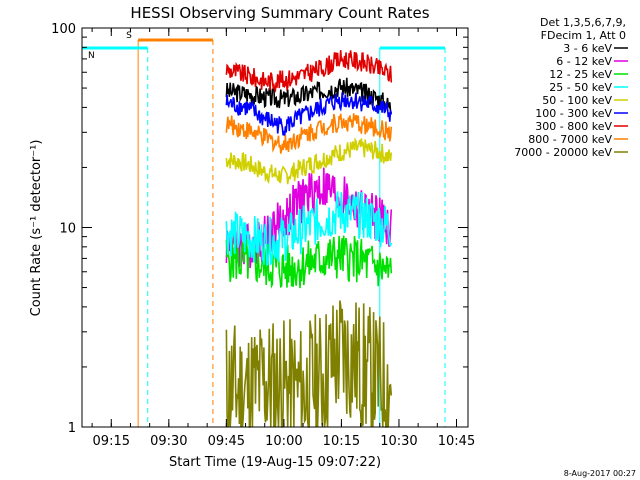 Image resolution: width=640 pixels, height=480 pixels. Describe the element at coordinates (168, 441) in the screenshot. I see `x-tick-label: 09:30` at that location.